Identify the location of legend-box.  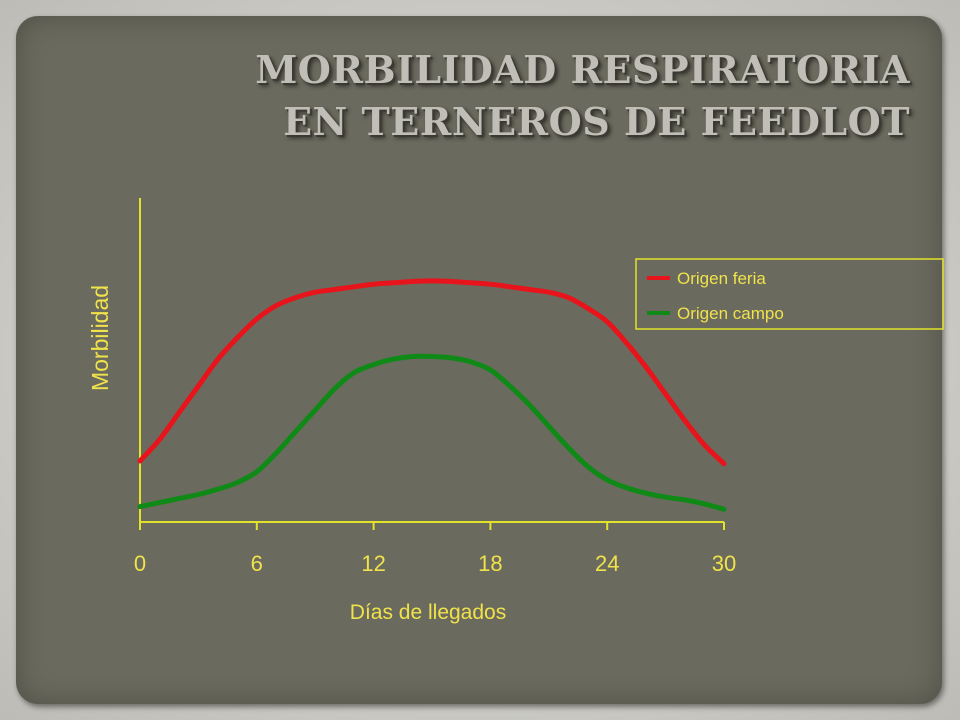
(789, 294).